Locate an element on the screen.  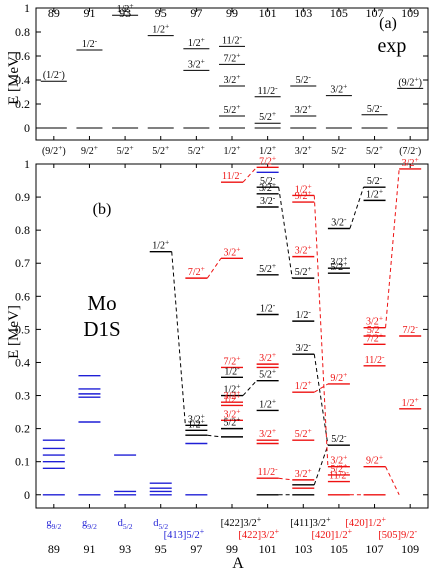
x-axis-label: A is located at coordinates (238, 563).